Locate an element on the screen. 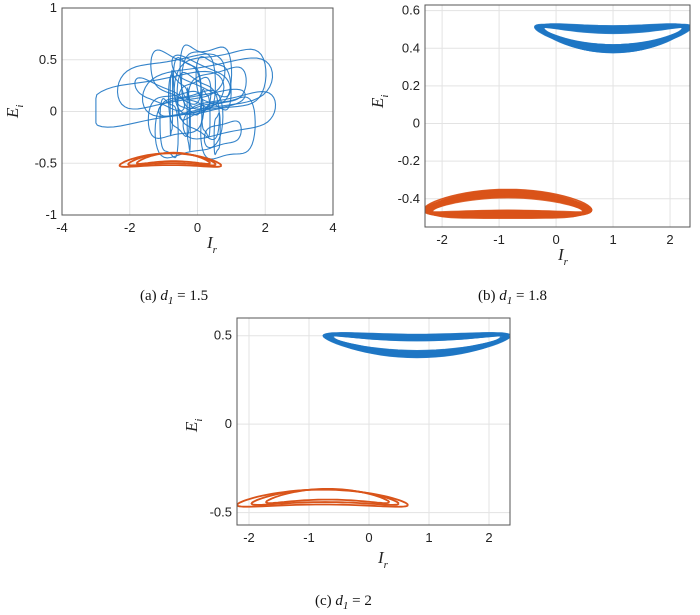  x-tick-label: 4 is located at coordinates (332, 227).